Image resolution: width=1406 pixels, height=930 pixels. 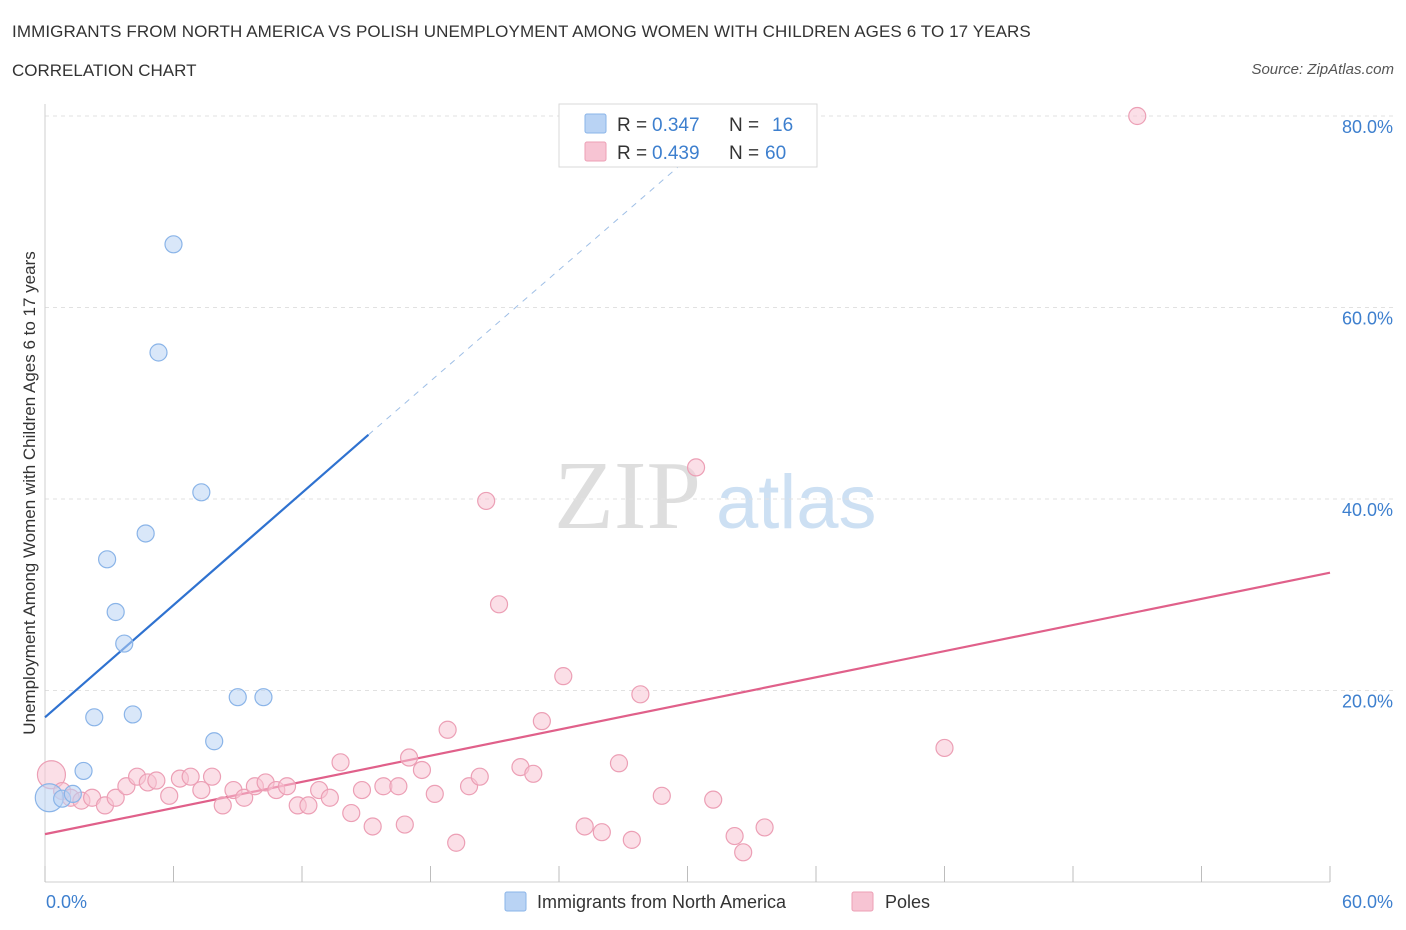 I want to click on chart-subtitle: CORRELATION CHART, so click(x=104, y=70).